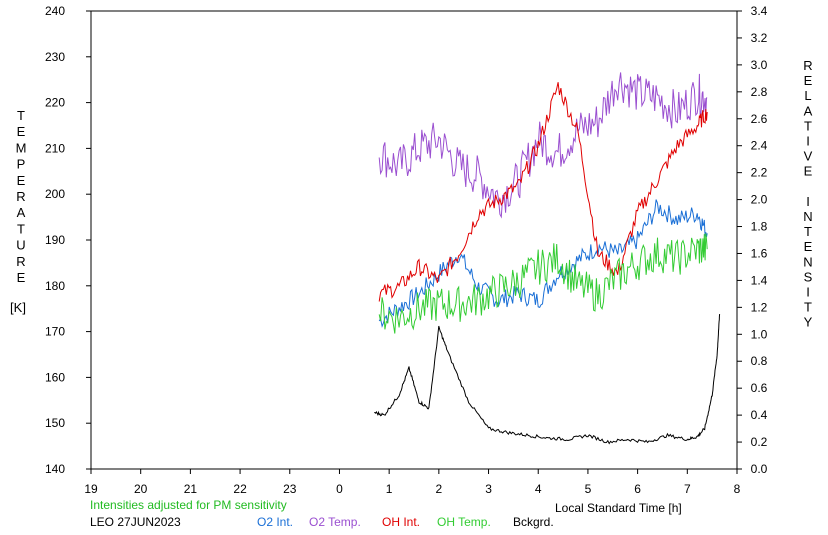 This screenshot has width=828, height=535. What do you see at coordinates (759, 361) in the screenshot?
I see `right-tick-label: 0.8` at bounding box center [759, 361].